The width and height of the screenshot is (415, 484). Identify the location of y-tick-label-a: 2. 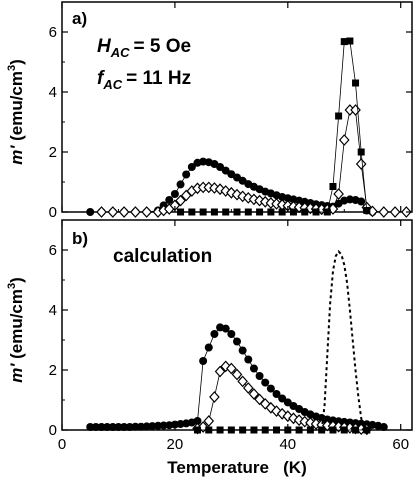
(53, 152).